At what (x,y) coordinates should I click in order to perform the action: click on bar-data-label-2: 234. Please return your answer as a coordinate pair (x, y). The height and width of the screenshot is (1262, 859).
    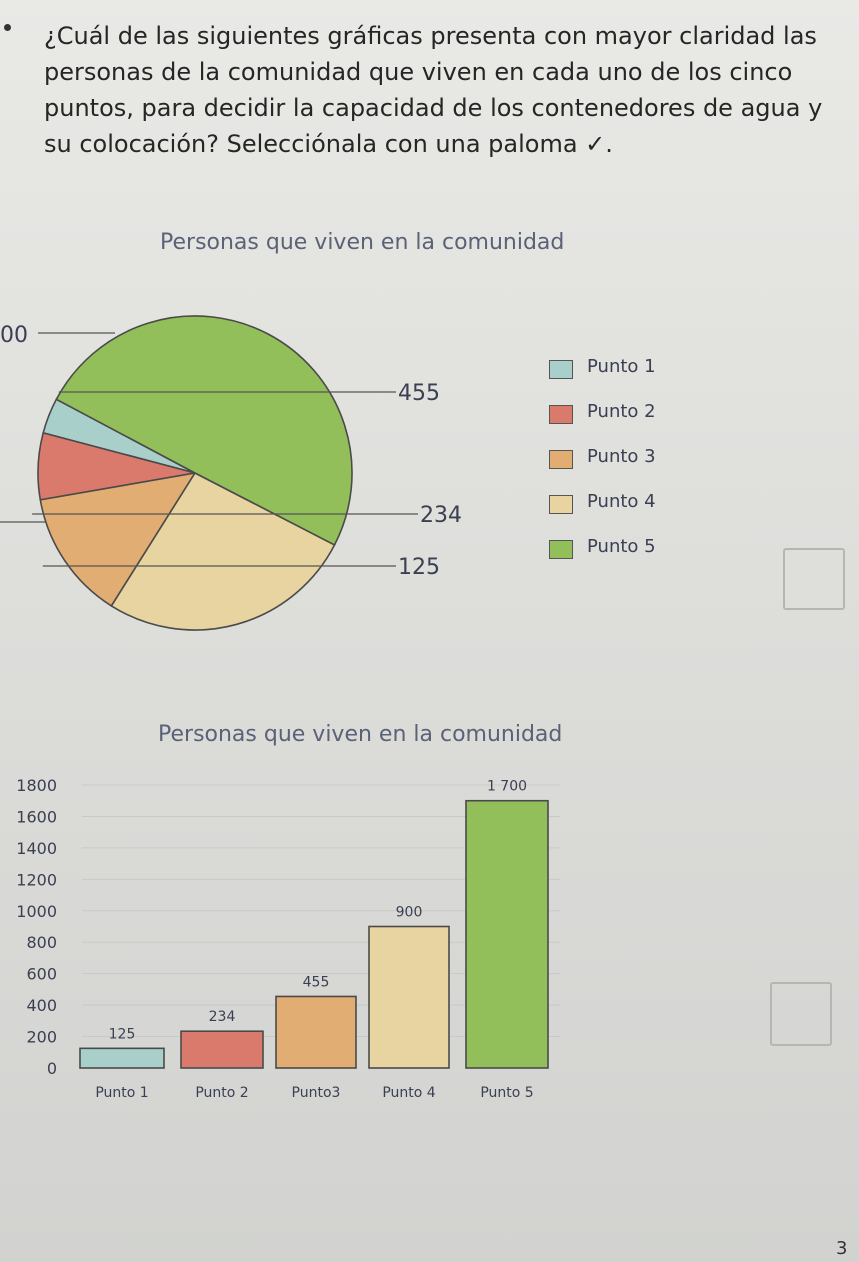
    Looking at the image, I should click on (222, 1017).